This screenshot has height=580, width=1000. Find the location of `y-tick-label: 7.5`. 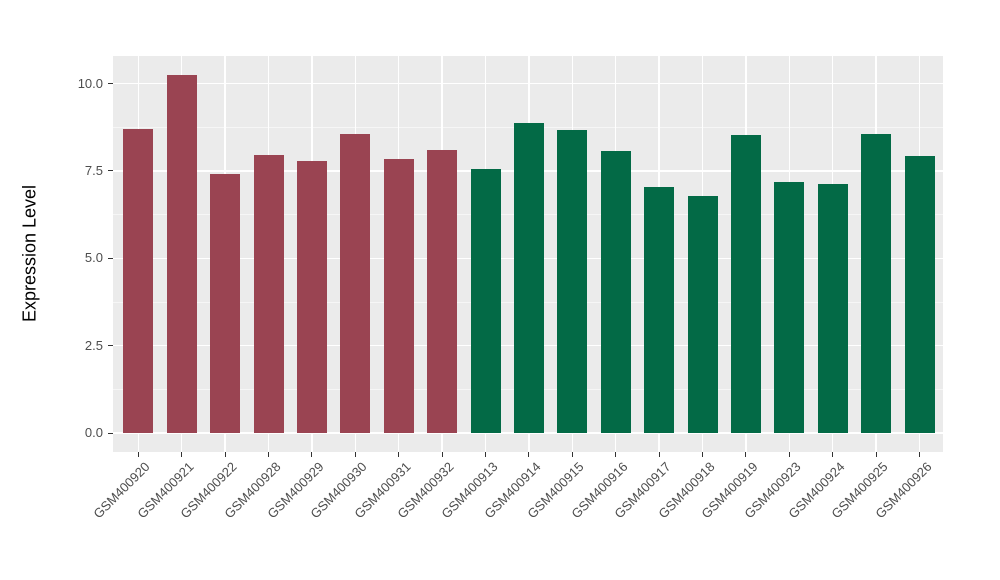

y-tick-label: 7.5 is located at coordinates (93, 170).